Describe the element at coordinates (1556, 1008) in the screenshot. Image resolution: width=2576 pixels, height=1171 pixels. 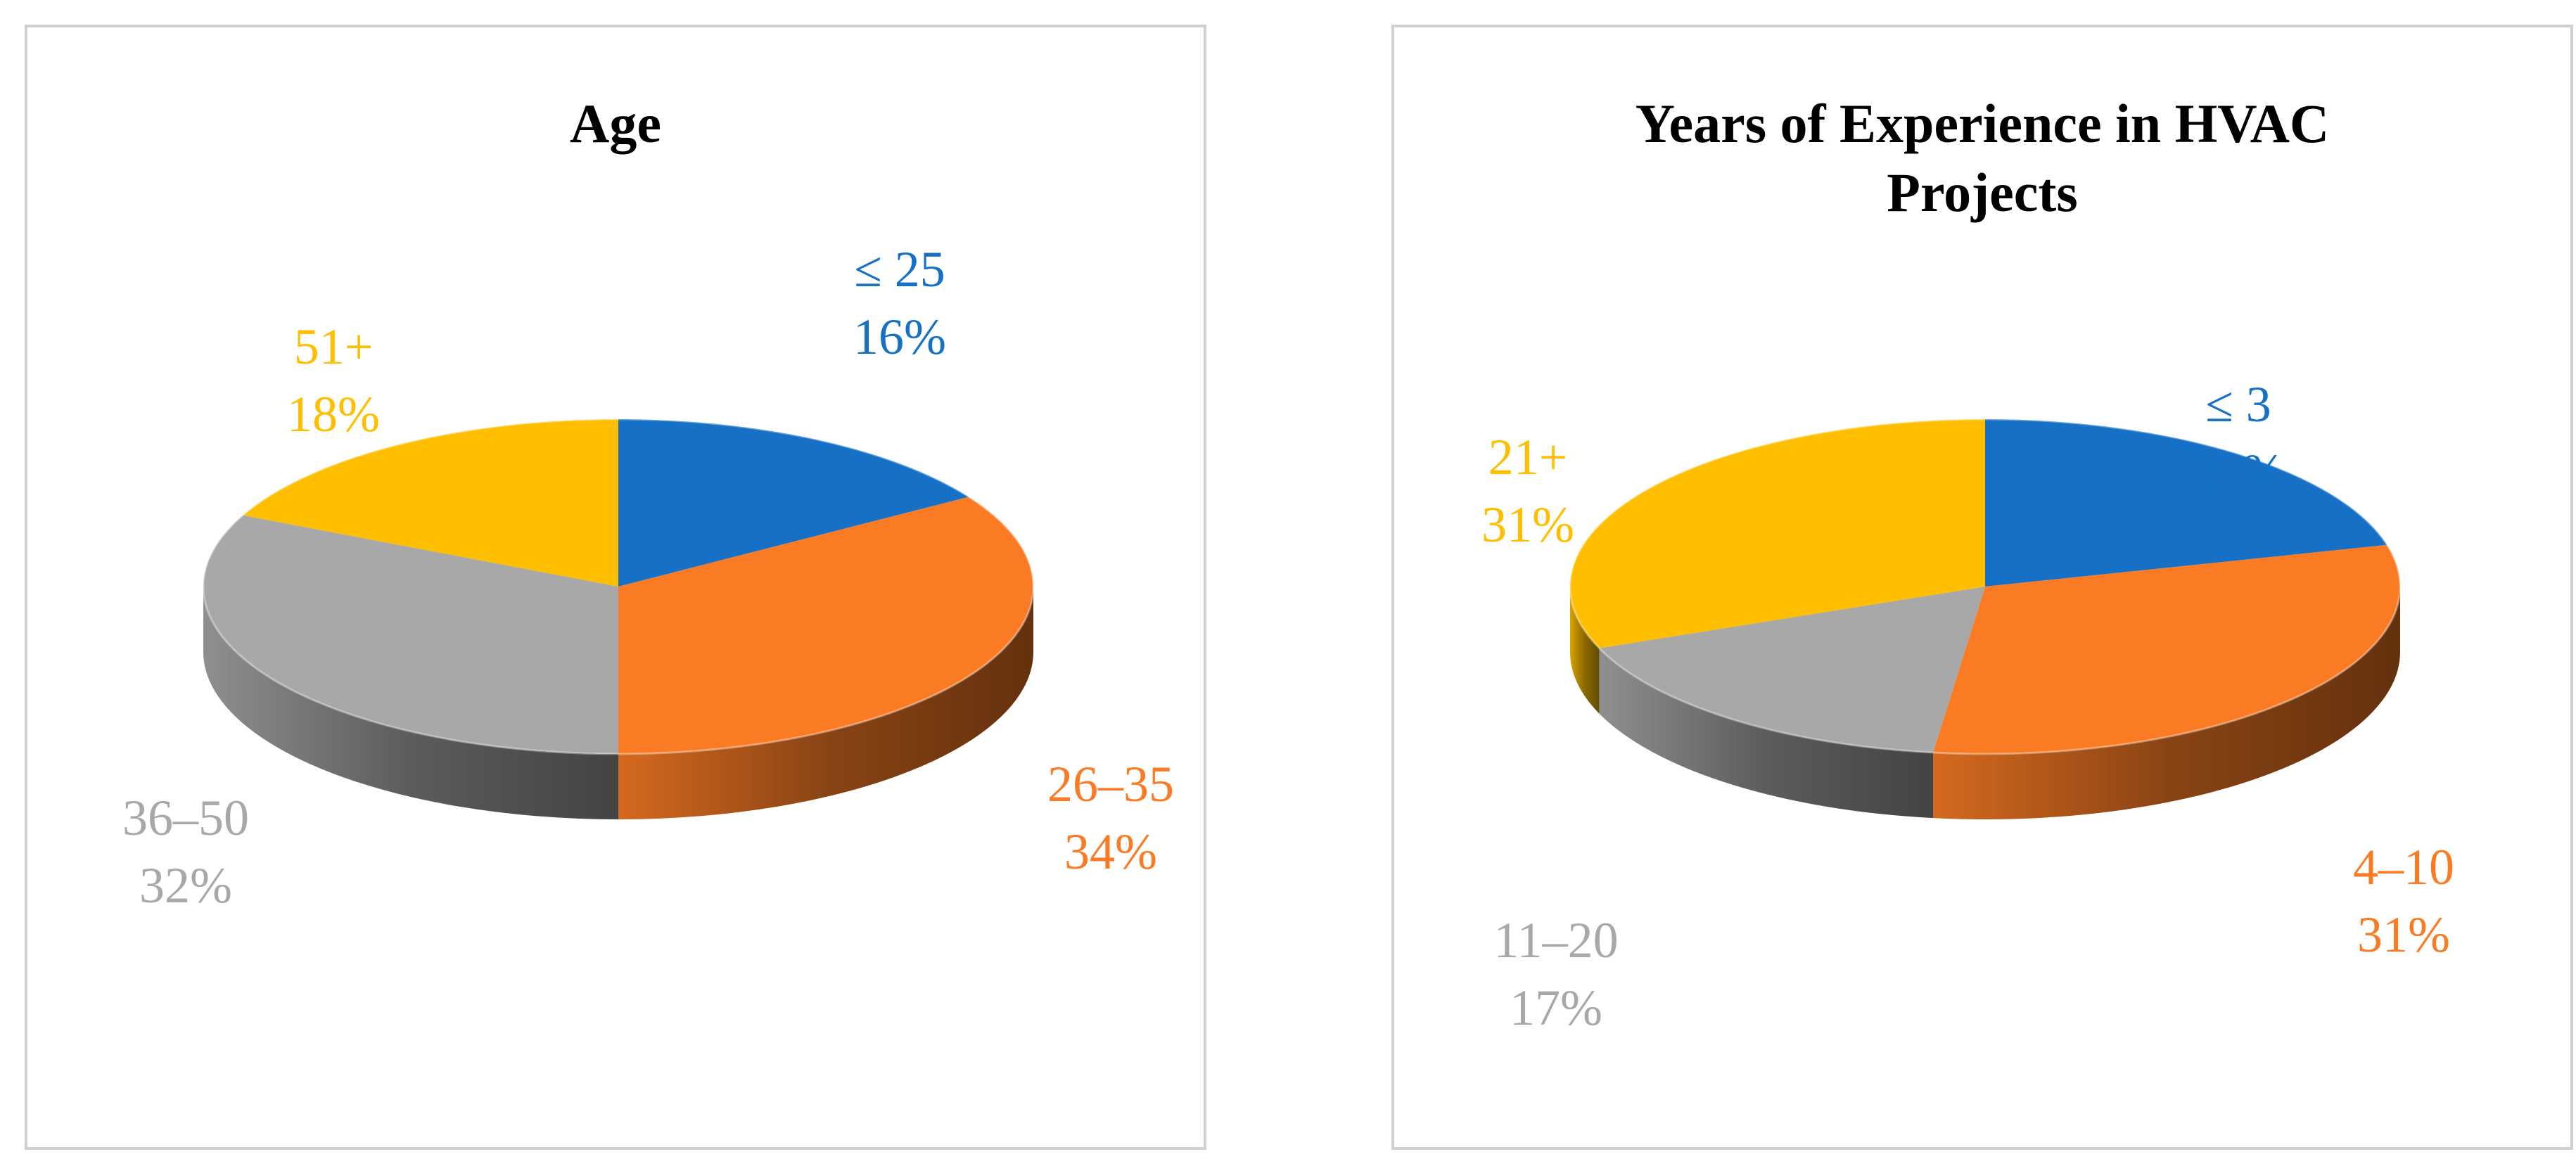
I see `data-label-value: 17%` at that location.